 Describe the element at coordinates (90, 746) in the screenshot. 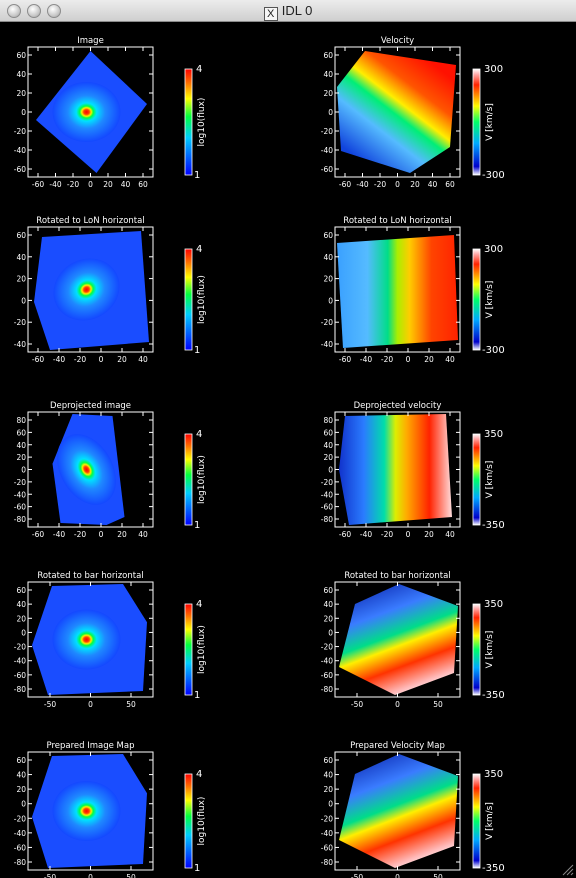

I see `panel-title: Prepared Image Map` at that location.